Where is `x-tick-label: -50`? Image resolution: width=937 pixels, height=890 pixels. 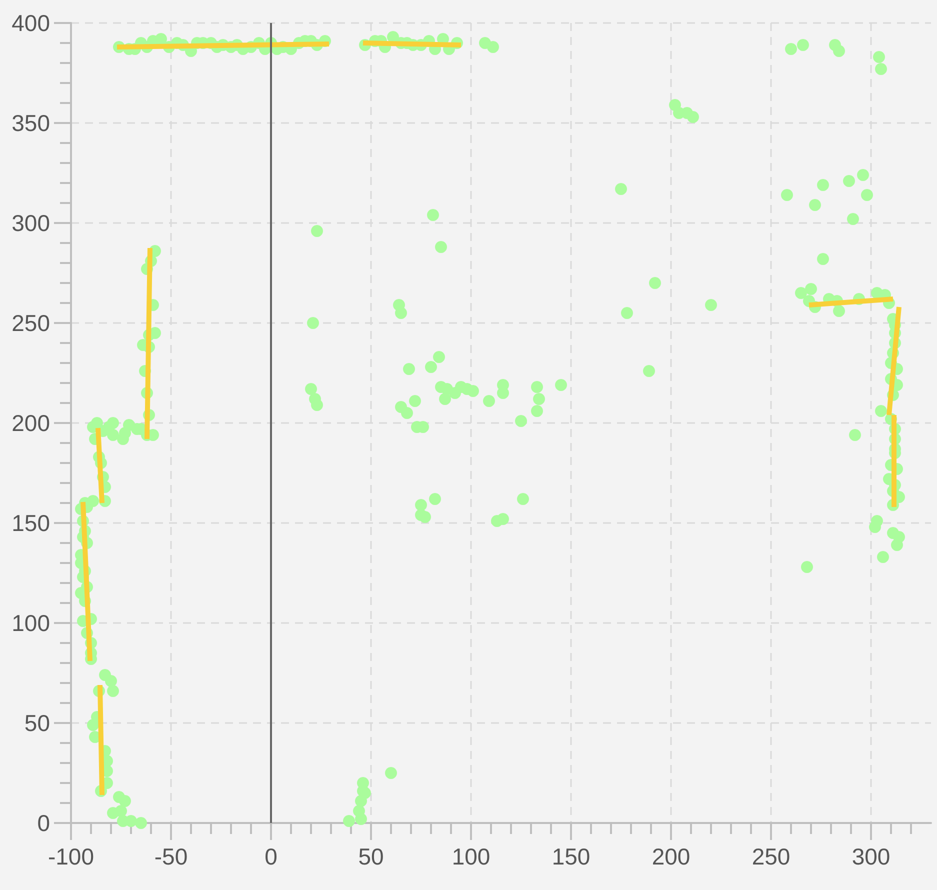 x-tick-label: -50 is located at coordinates (171, 857).